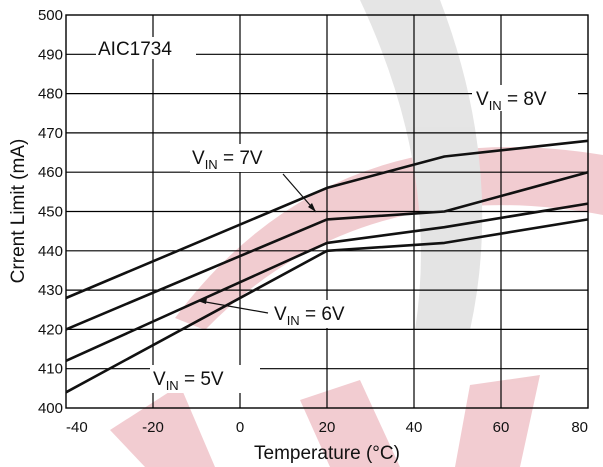 This screenshot has width=603, height=467. What do you see at coordinates (50, 408) in the screenshot?
I see `y-tick-label: 400` at bounding box center [50, 408].